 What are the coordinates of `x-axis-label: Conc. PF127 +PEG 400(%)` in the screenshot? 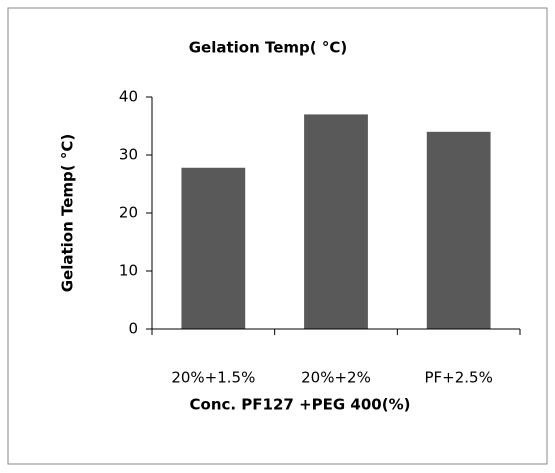 It's located at (300, 405).